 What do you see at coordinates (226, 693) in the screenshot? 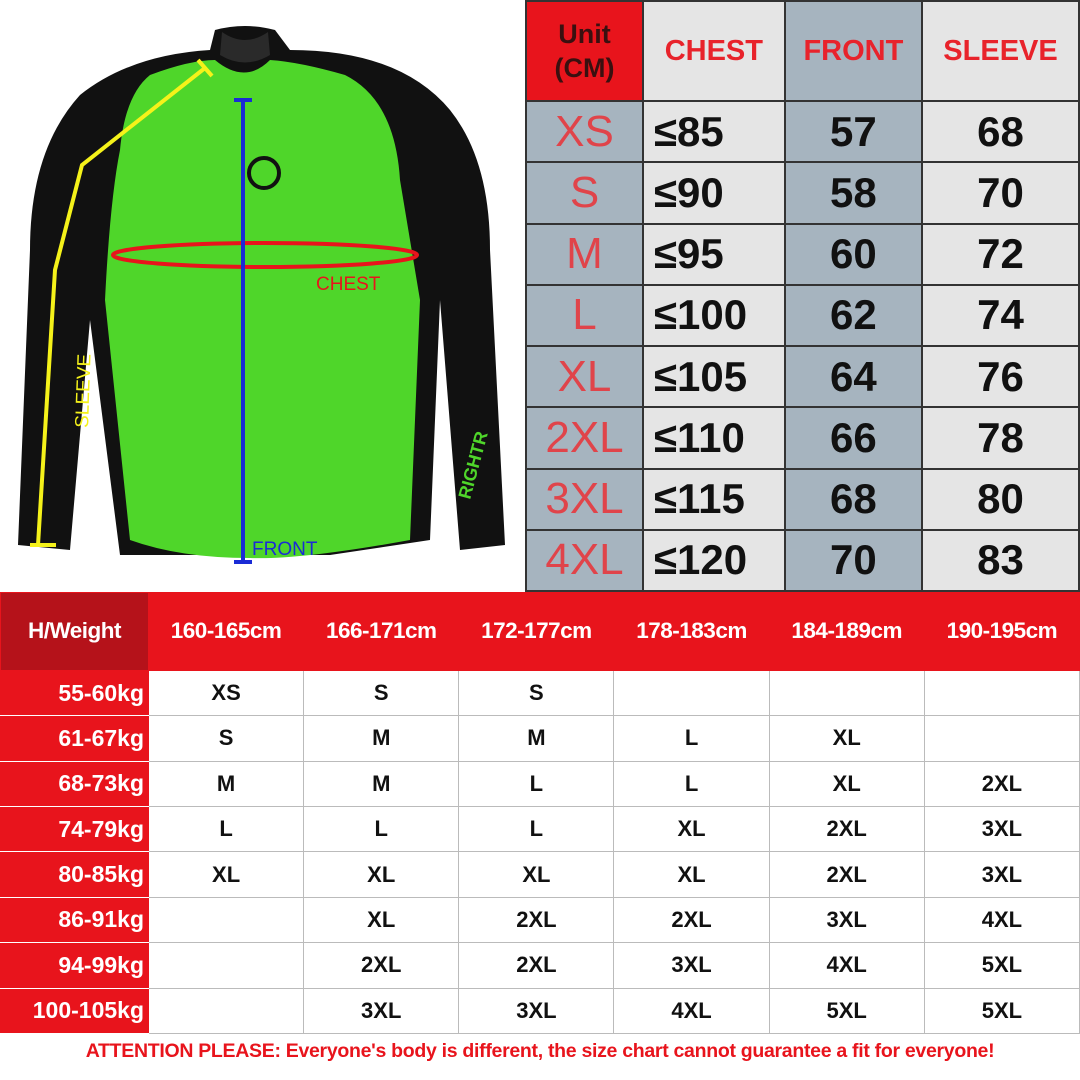
I see `size-recommendation: XS` at bounding box center [226, 693].